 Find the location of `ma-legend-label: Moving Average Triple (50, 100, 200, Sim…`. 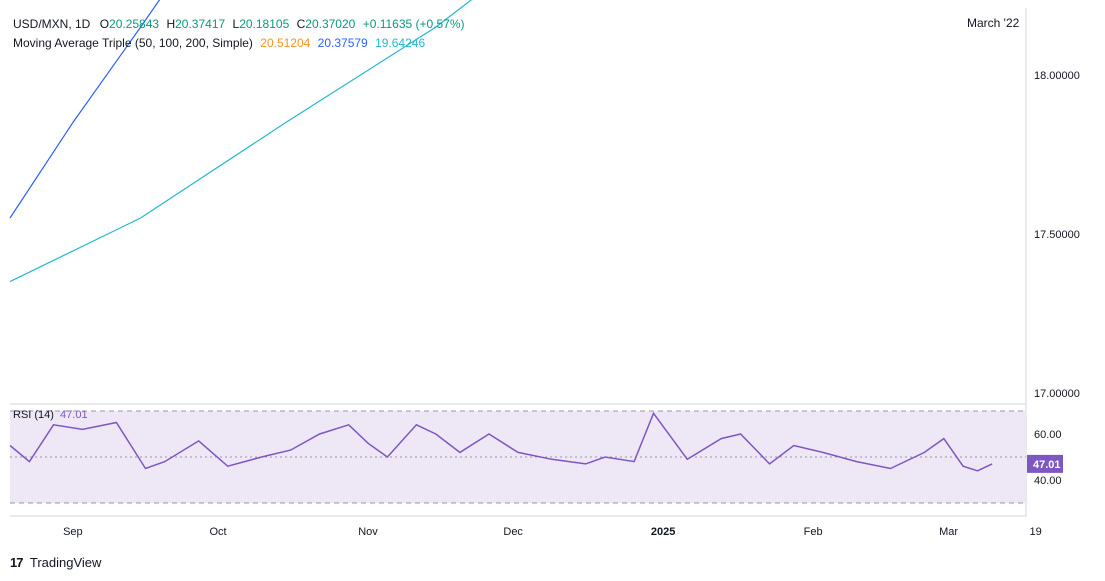

ma-legend-label: Moving Average Triple (50, 100, 200, Sim… is located at coordinates (133, 43).